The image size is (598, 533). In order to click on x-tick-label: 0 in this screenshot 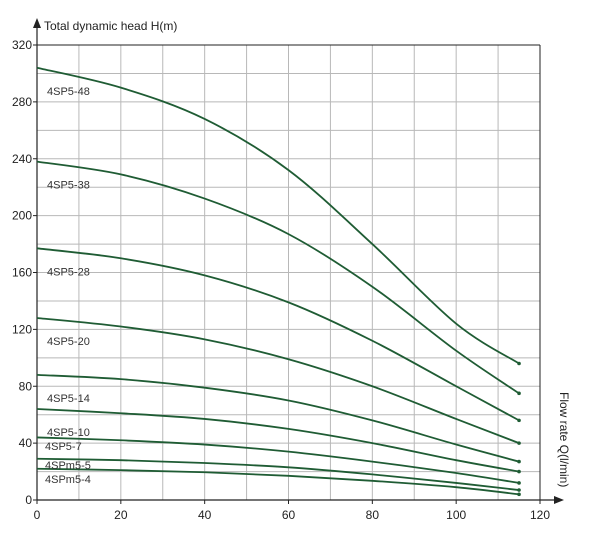, I will do `click(37, 515)`.